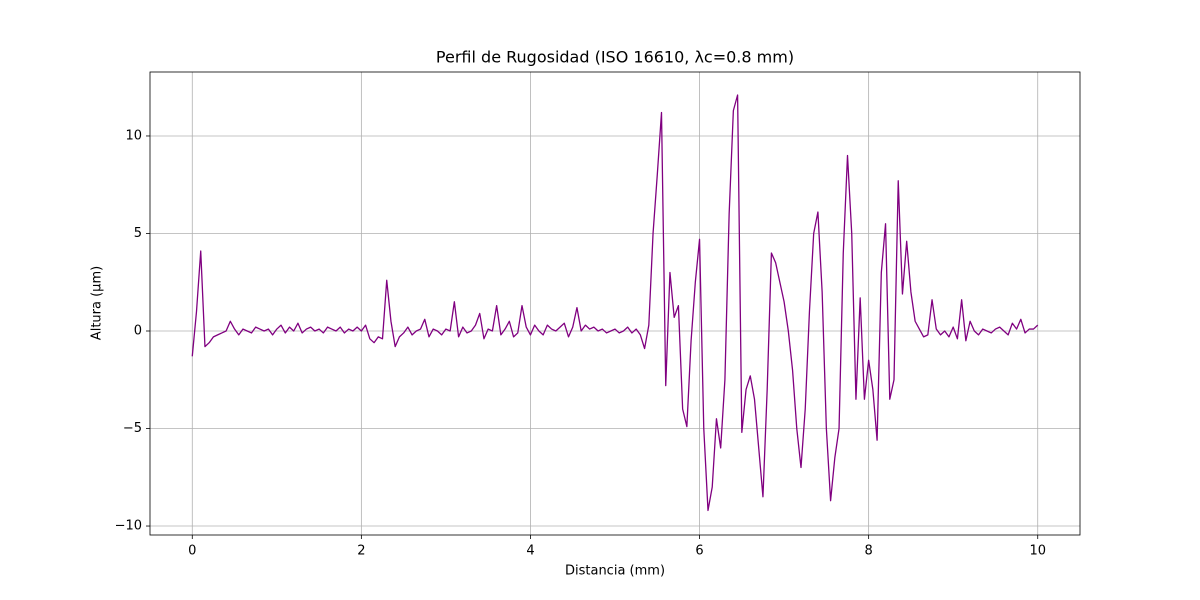 Image resolution: width=1200 pixels, height=600 pixels. I want to click on y-tick-label: 5, so click(138, 233).